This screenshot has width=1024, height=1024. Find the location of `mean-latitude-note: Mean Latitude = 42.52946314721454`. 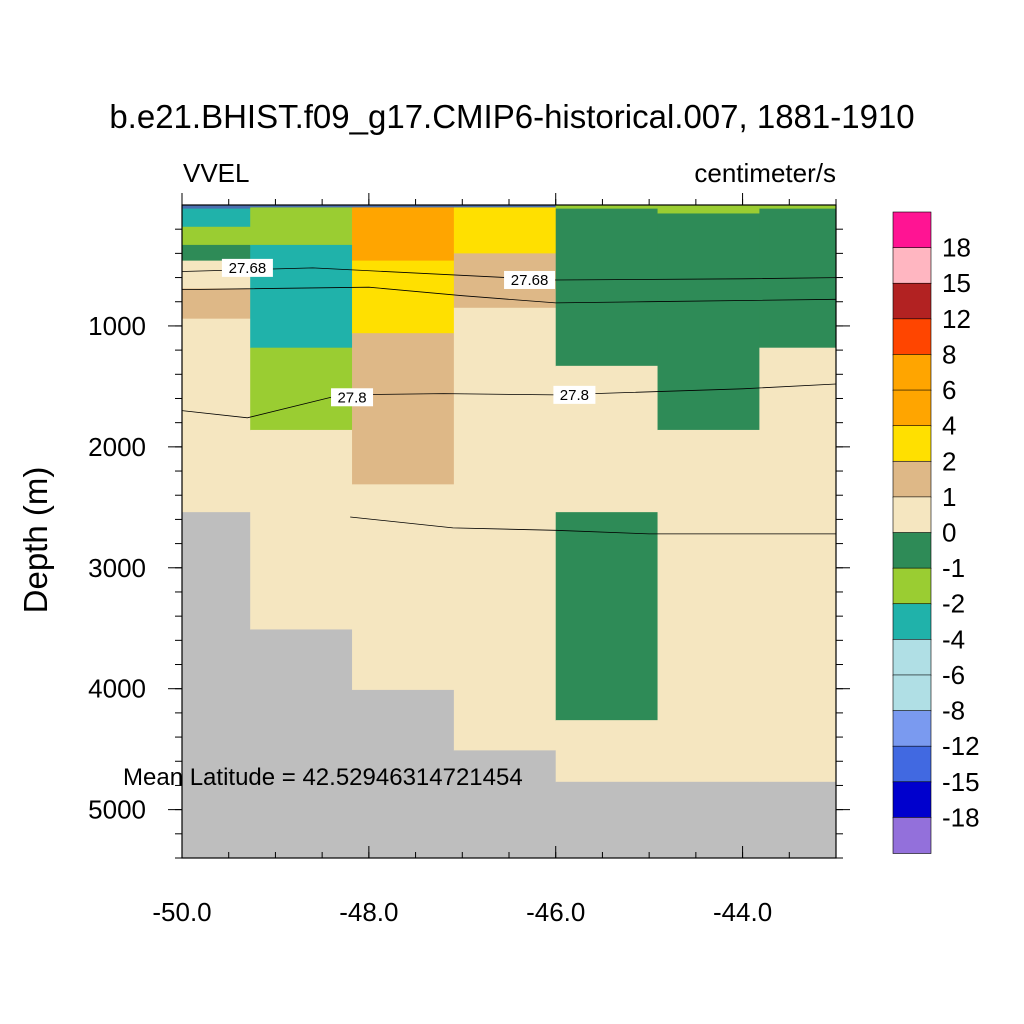

mean-latitude-note: Mean Latitude = 42.52946314721454 is located at coordinates (323, 777).